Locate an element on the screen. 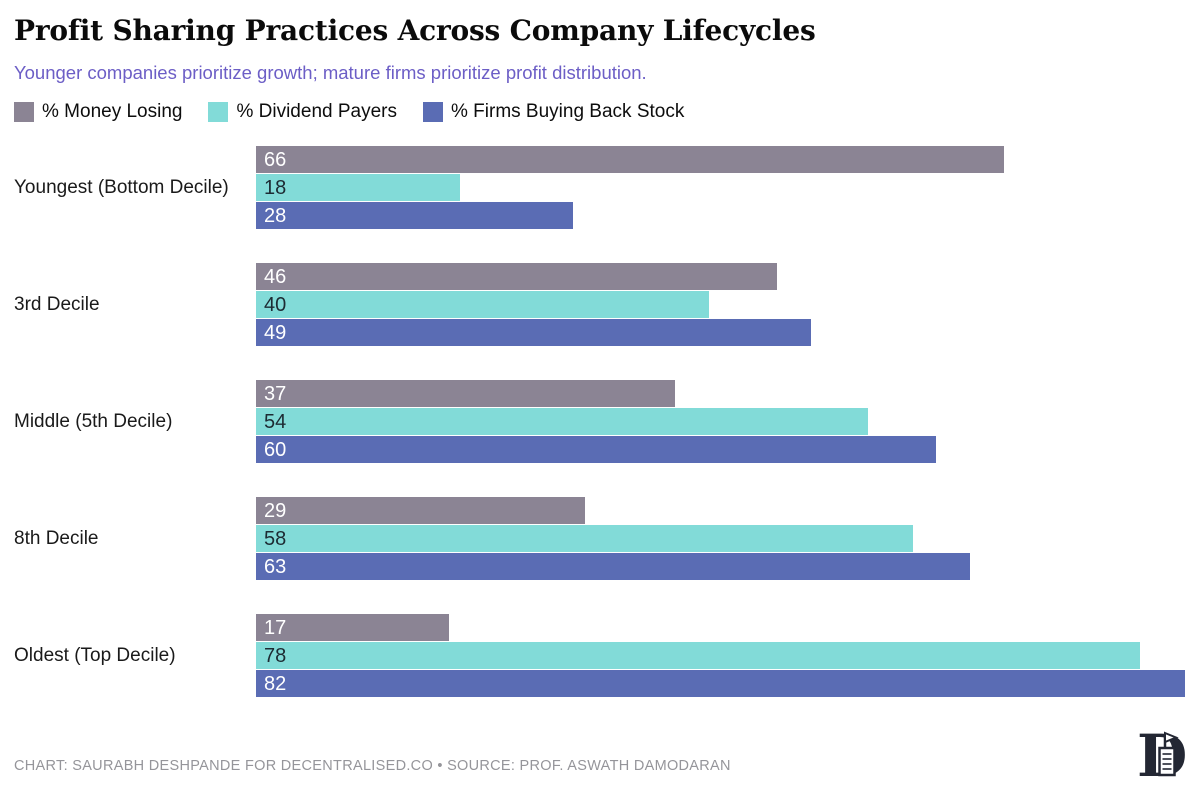 The width and height of the screenshot is (1200, 792). bar-group: 46 40 49 is located at coordinates (728, 305).